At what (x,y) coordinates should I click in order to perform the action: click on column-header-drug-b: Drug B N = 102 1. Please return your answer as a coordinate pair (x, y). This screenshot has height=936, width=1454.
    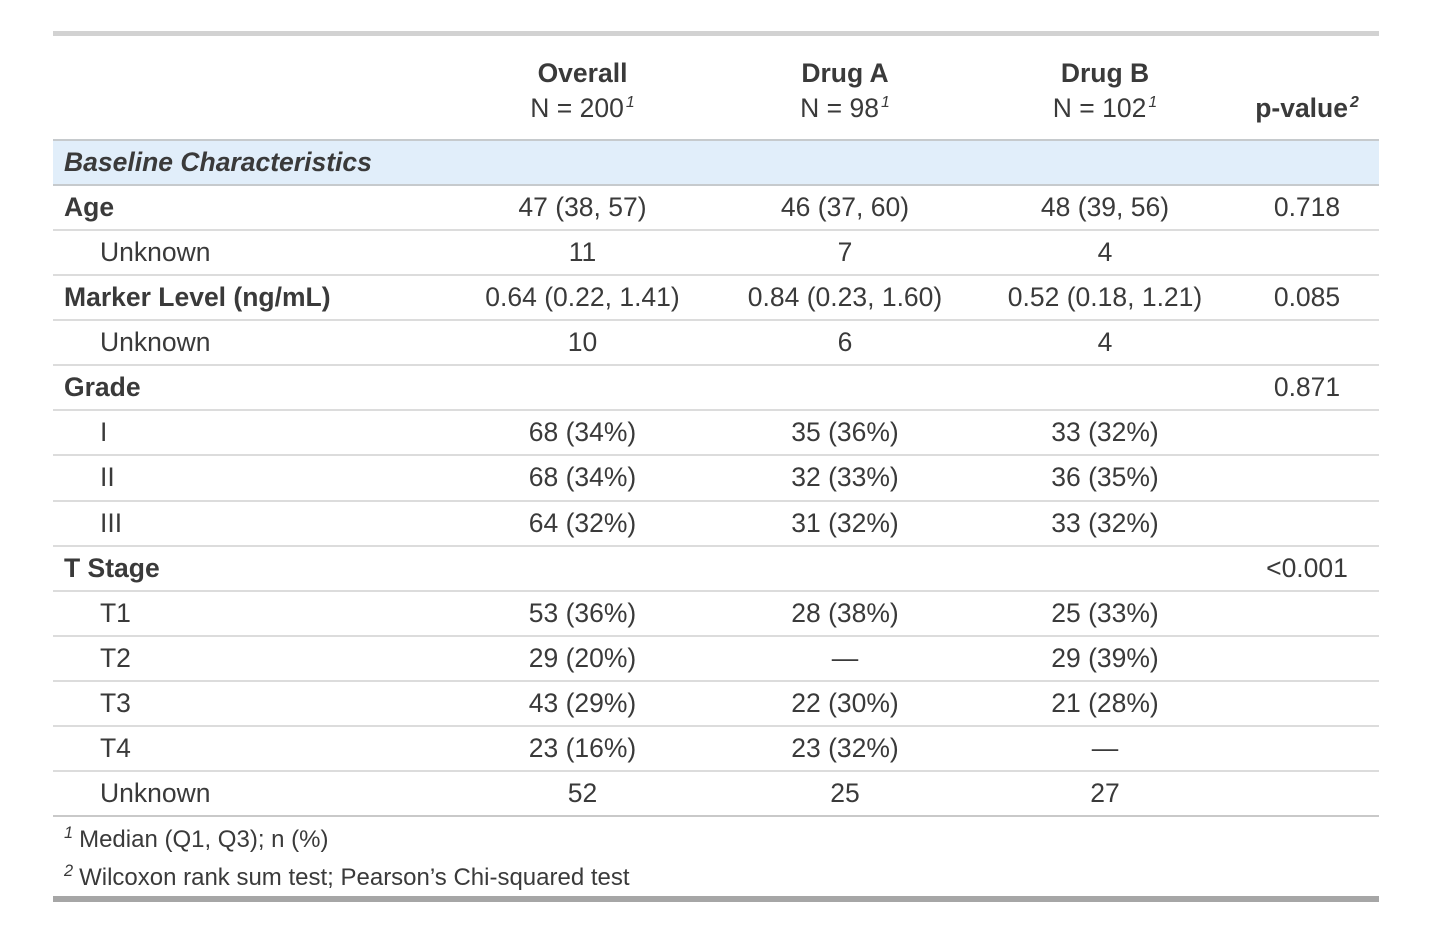
    Looking at the image, I should click on (1105, 87).